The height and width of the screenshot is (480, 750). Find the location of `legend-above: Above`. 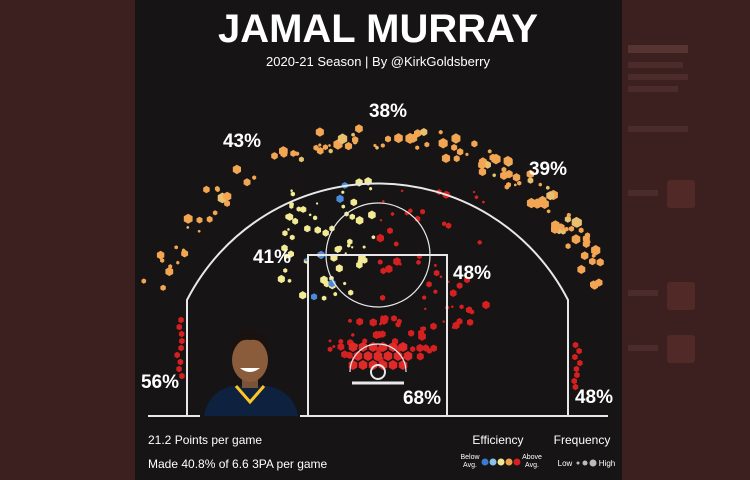

legend-above: Above is located at coordinates (532, 457).